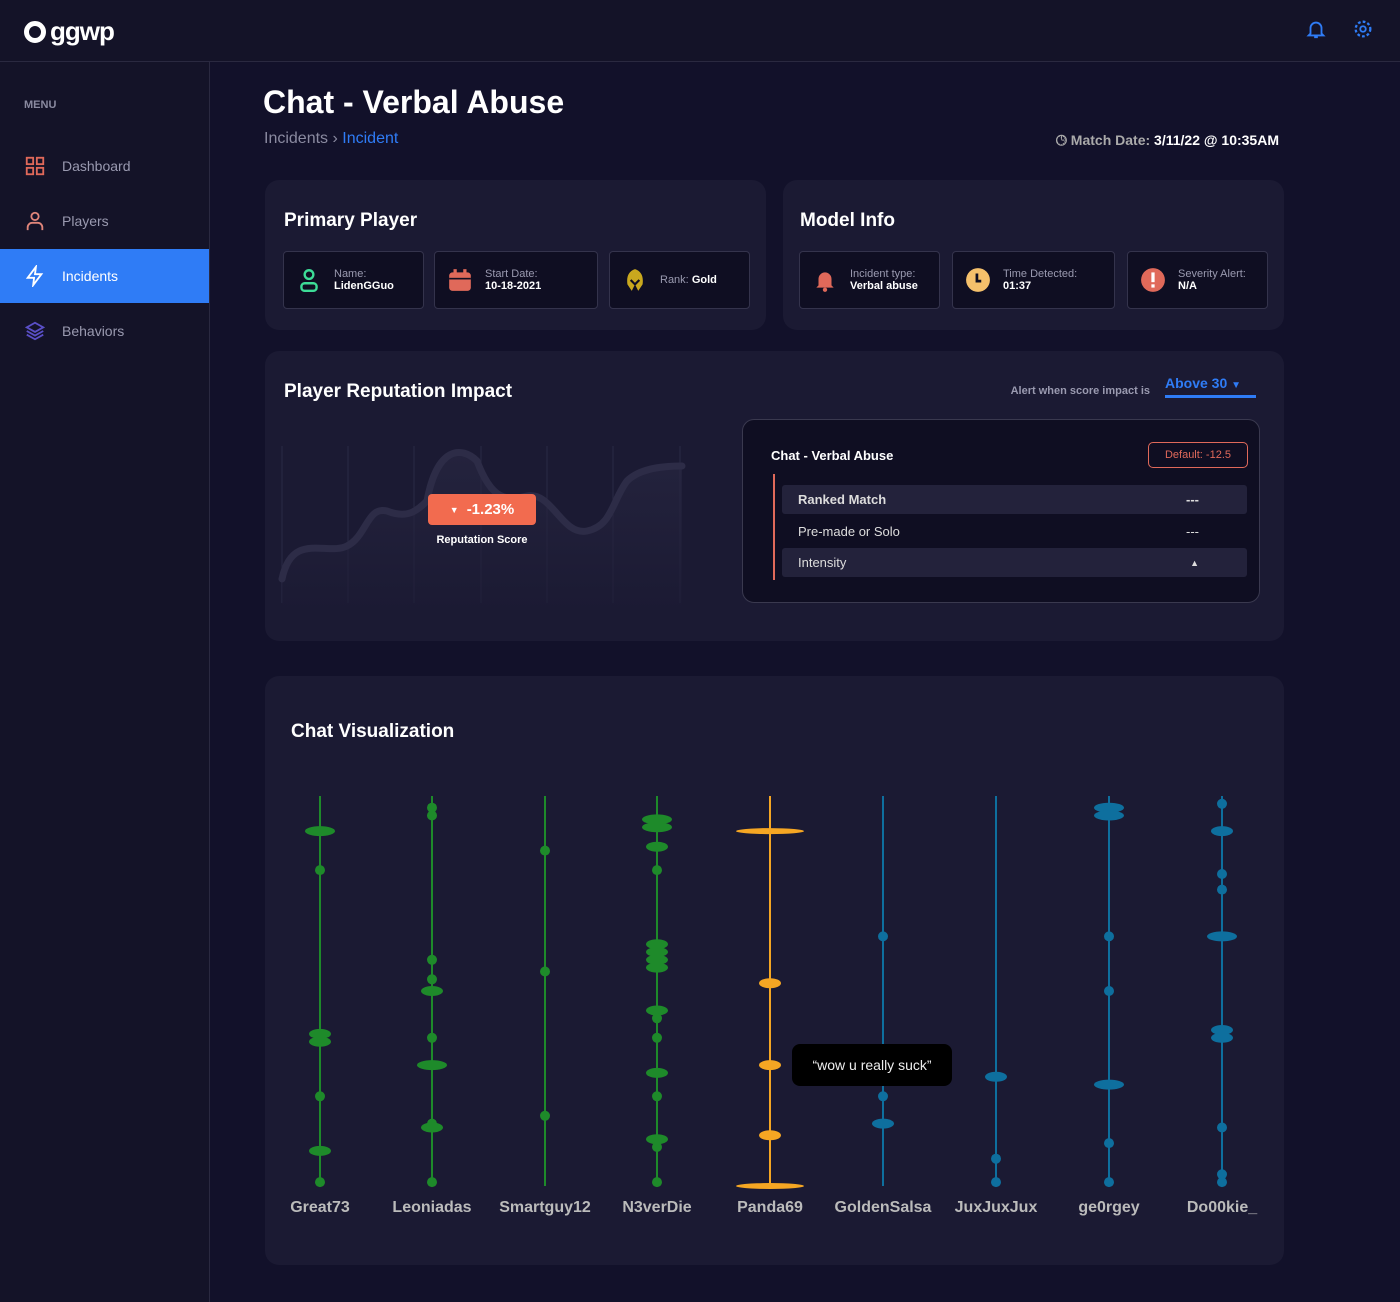  I want to click on player-name-label: JuxJuxJux, so click(996, 1207).